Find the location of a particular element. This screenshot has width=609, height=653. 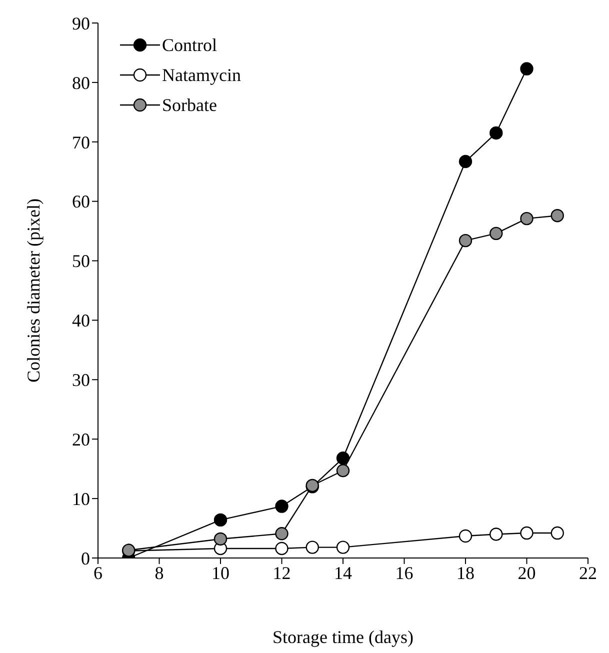

x-tick-label: 18 is located at coordinates (465, 572).